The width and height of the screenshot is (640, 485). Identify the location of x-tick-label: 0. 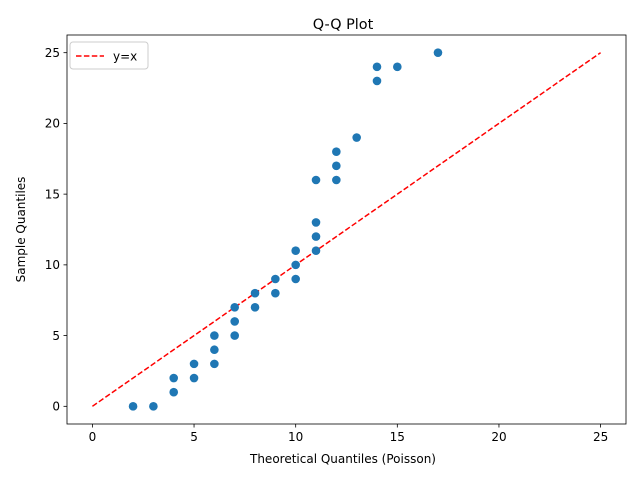
(93, 437).